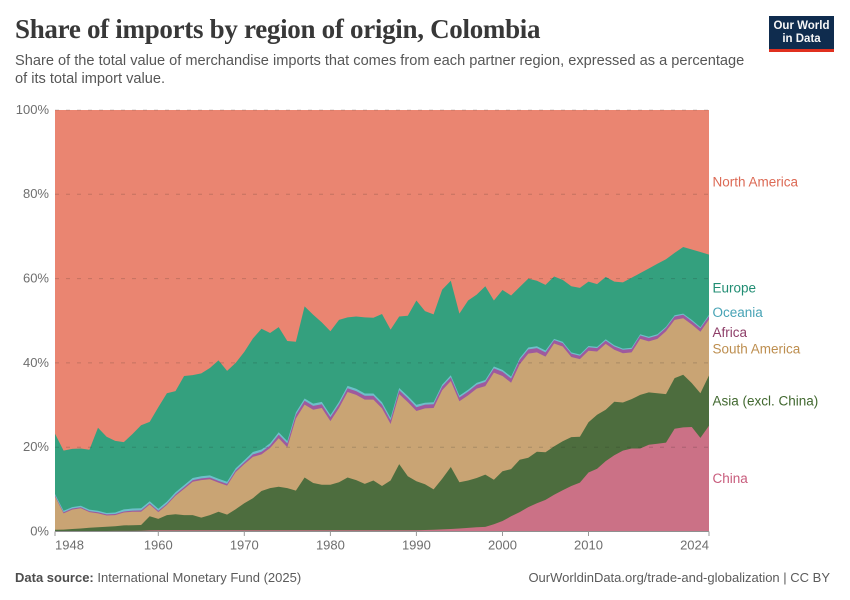 This screenshot has width=850, height=600. I want to click on svg-text: 1990, so click(416, 545).